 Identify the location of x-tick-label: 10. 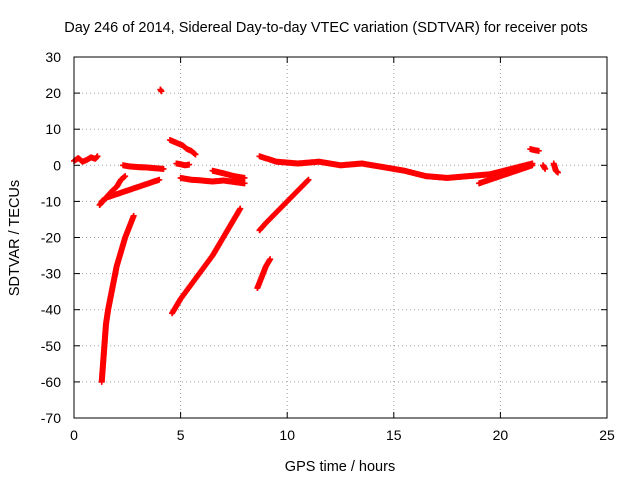
(287, 435).